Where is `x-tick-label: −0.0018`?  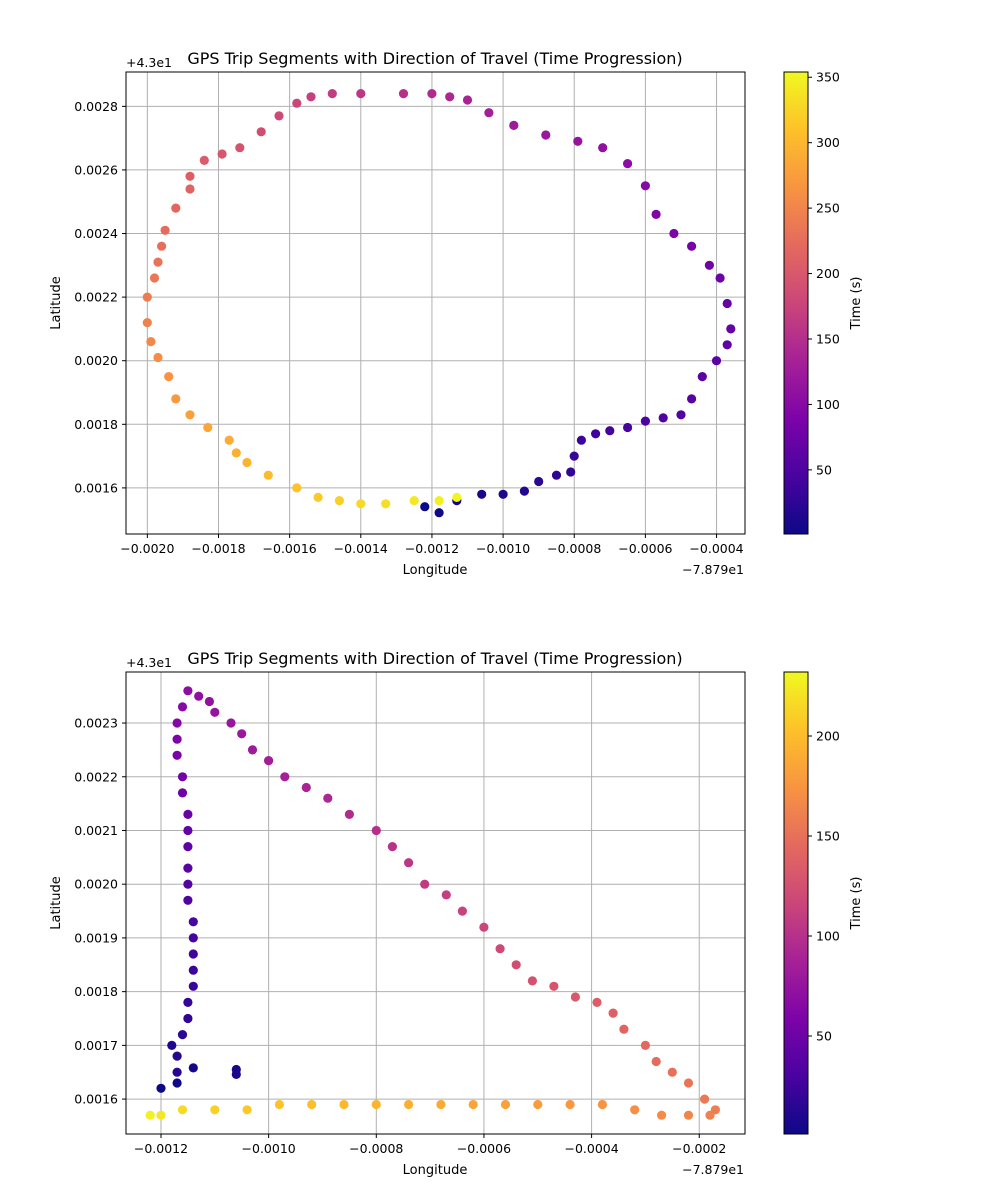 x-tick-label: −0.0018 is located at coordinates (218, 548).